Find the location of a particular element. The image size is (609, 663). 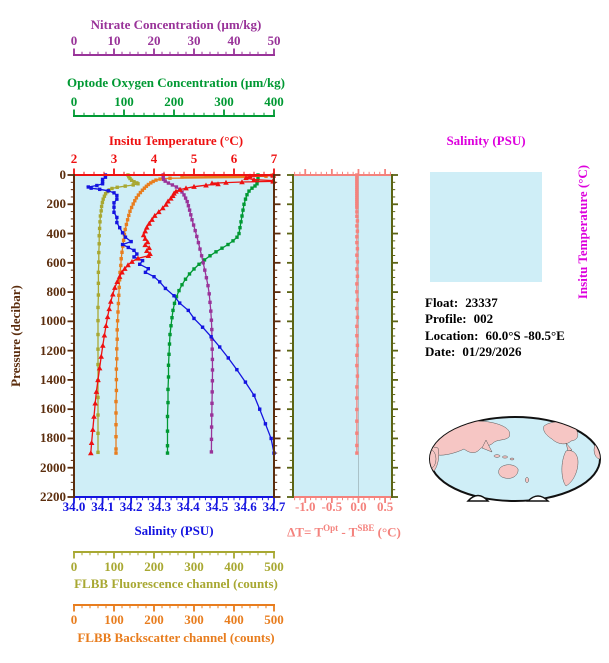

date-line: Date: 01/29/2026 is located at coordinates (473, 351).